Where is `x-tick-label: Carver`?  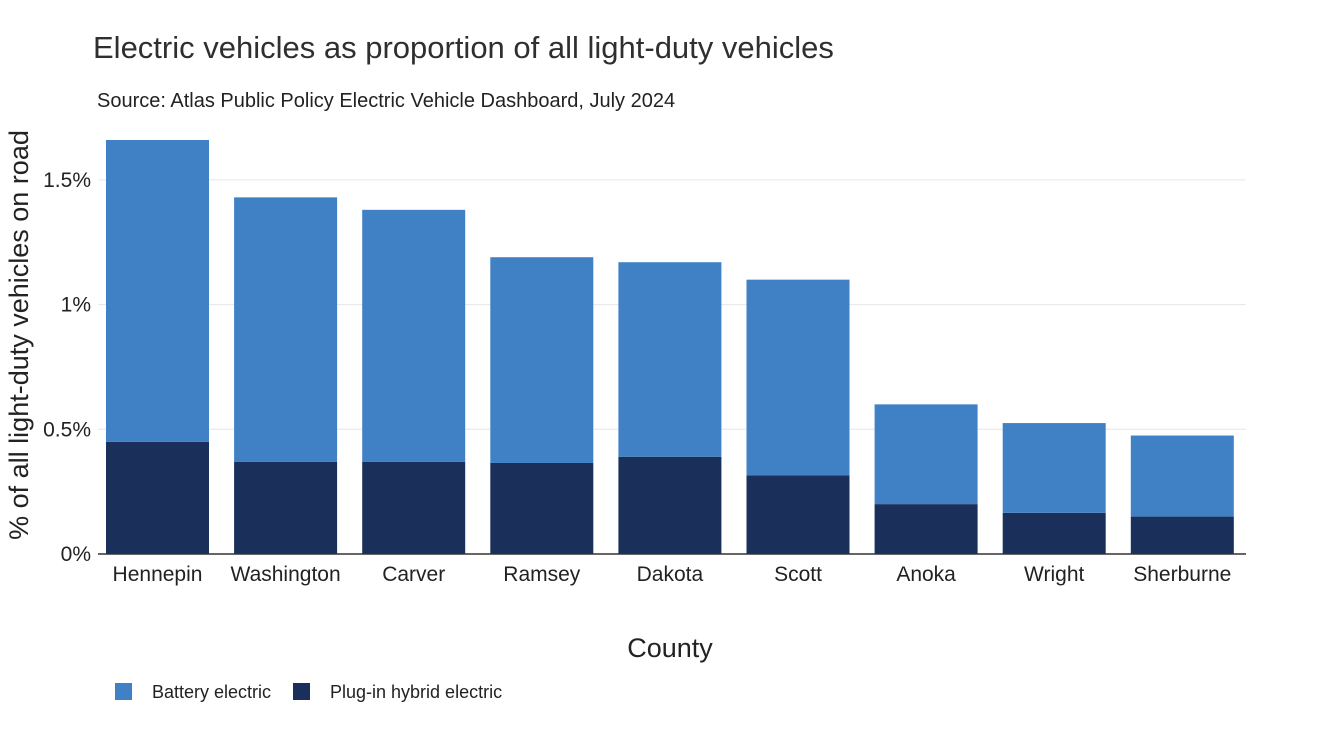
x-tick-label: Carver is located at coordinates (413, 574).